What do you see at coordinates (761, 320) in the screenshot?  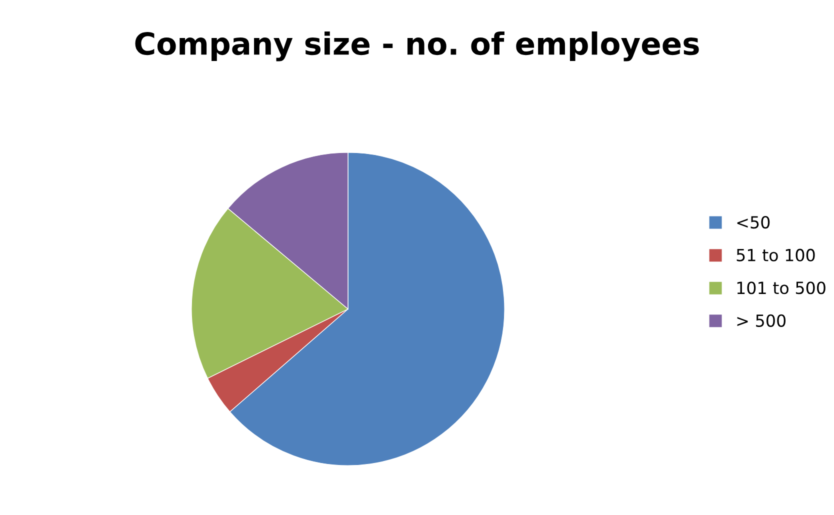 I see `legend-label: > 500` at bounding box center [761, 320].